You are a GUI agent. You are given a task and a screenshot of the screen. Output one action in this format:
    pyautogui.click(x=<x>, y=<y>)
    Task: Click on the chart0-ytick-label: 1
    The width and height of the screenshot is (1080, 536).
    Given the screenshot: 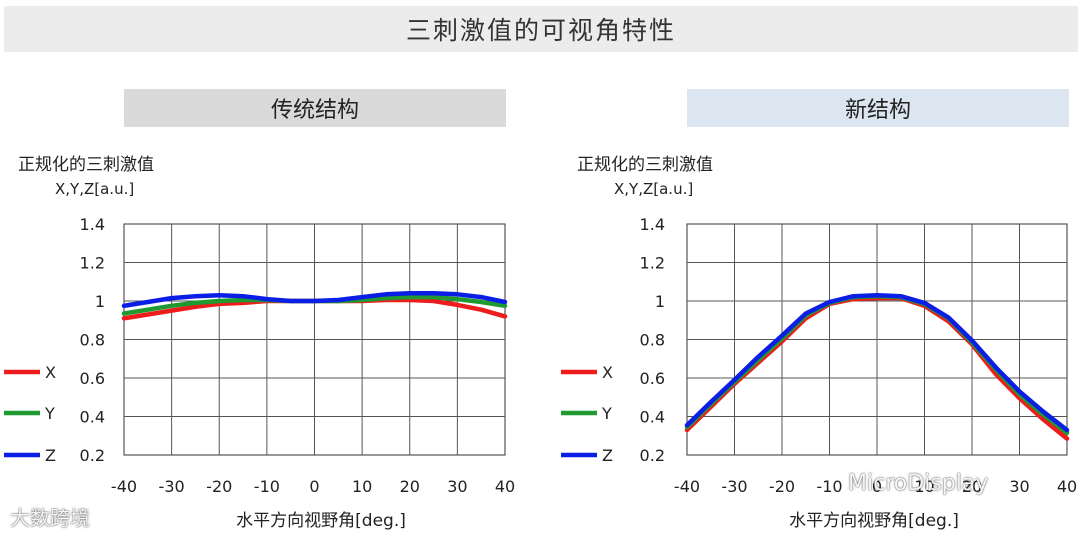 What is the action you would take?
    pyautogui.click(x=100, y=301)
    